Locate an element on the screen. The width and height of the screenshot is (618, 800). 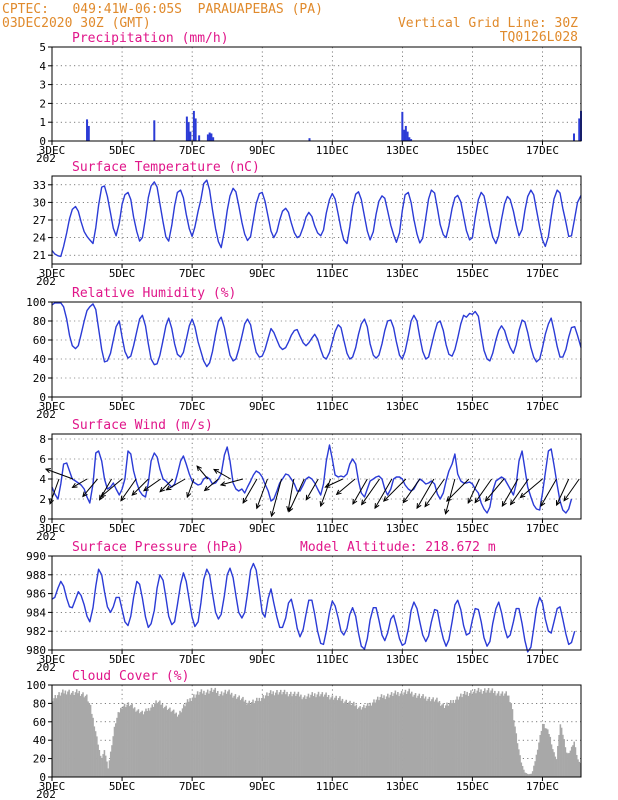
x-tick-label: 17DEC is located at coordinates (542, 659).